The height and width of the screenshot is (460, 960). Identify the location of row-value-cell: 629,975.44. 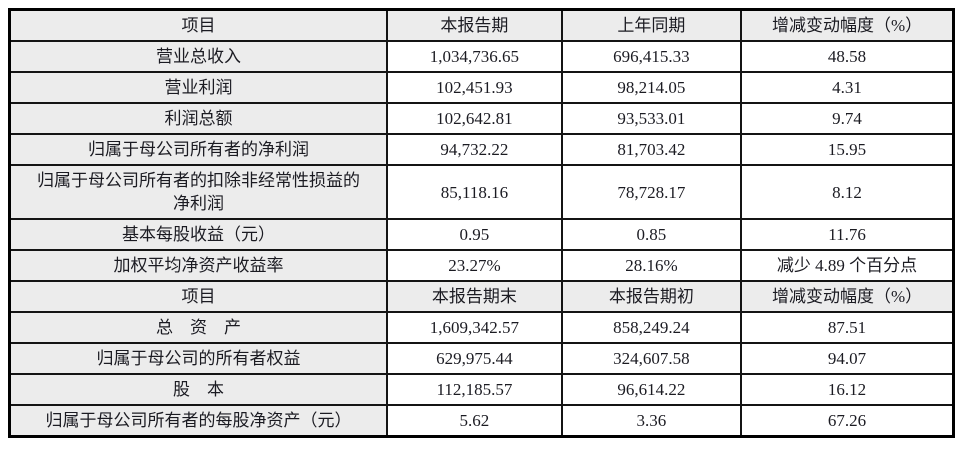
(474, 358).